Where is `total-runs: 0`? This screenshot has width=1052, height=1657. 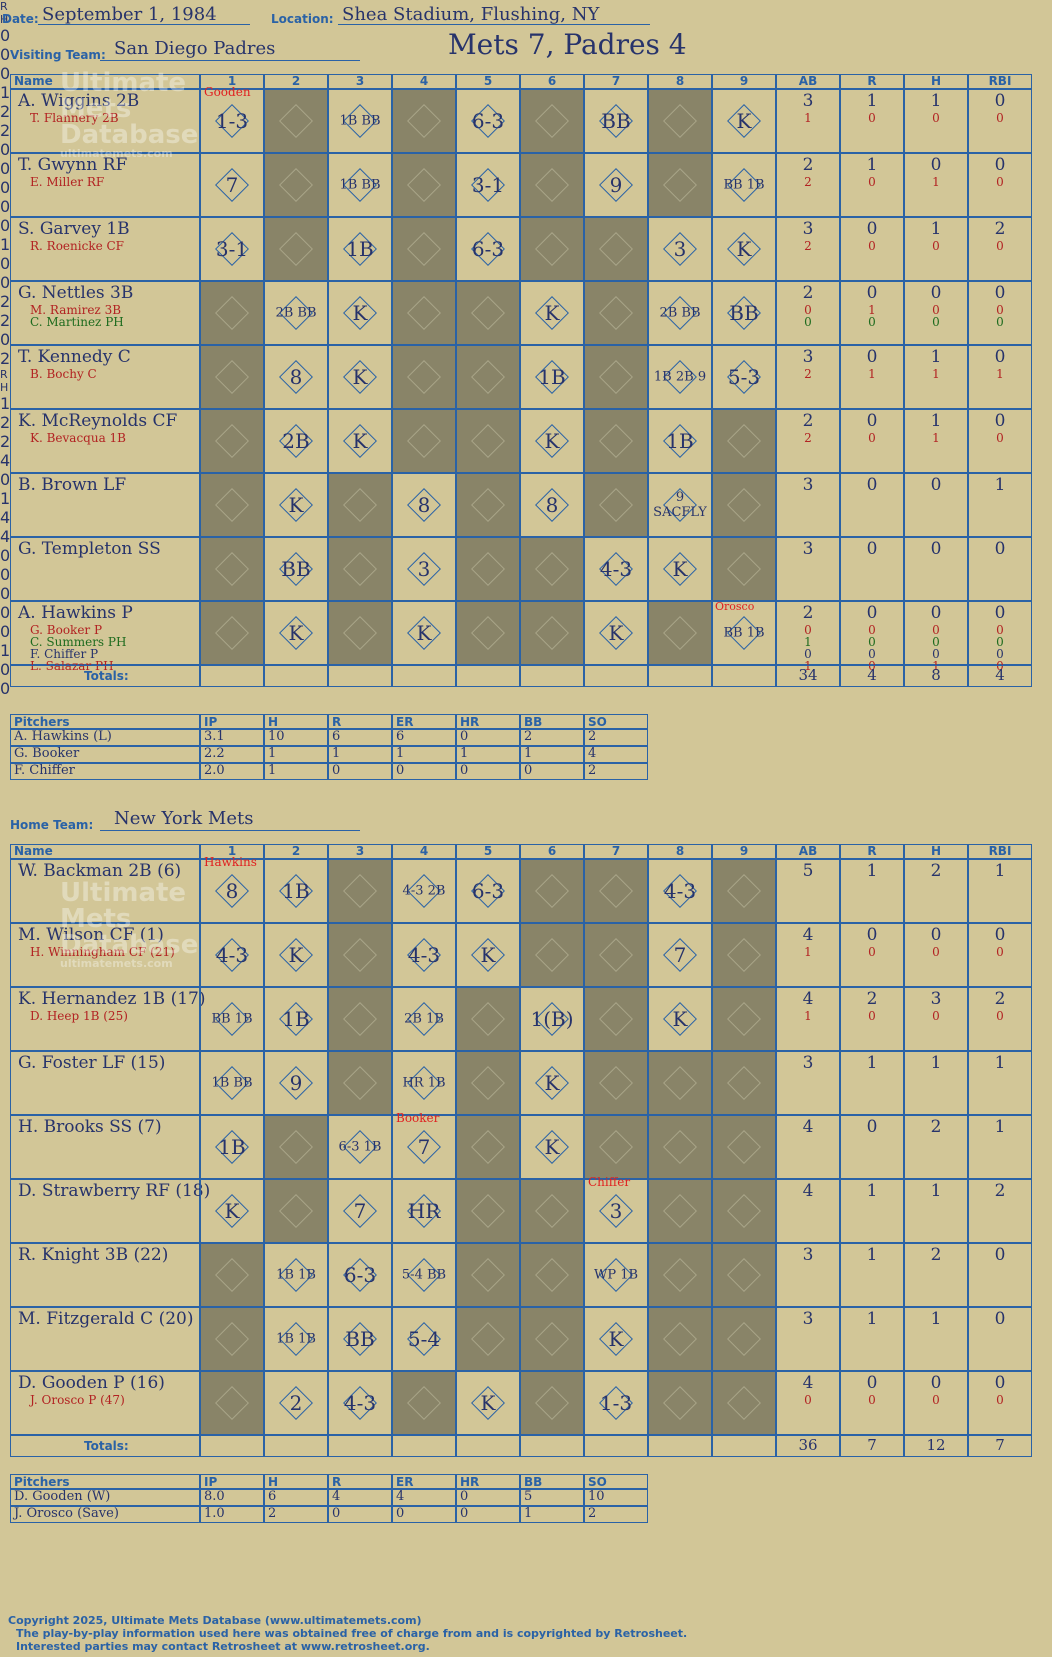
total-runs: 0 is located at coordinates (5, 631).